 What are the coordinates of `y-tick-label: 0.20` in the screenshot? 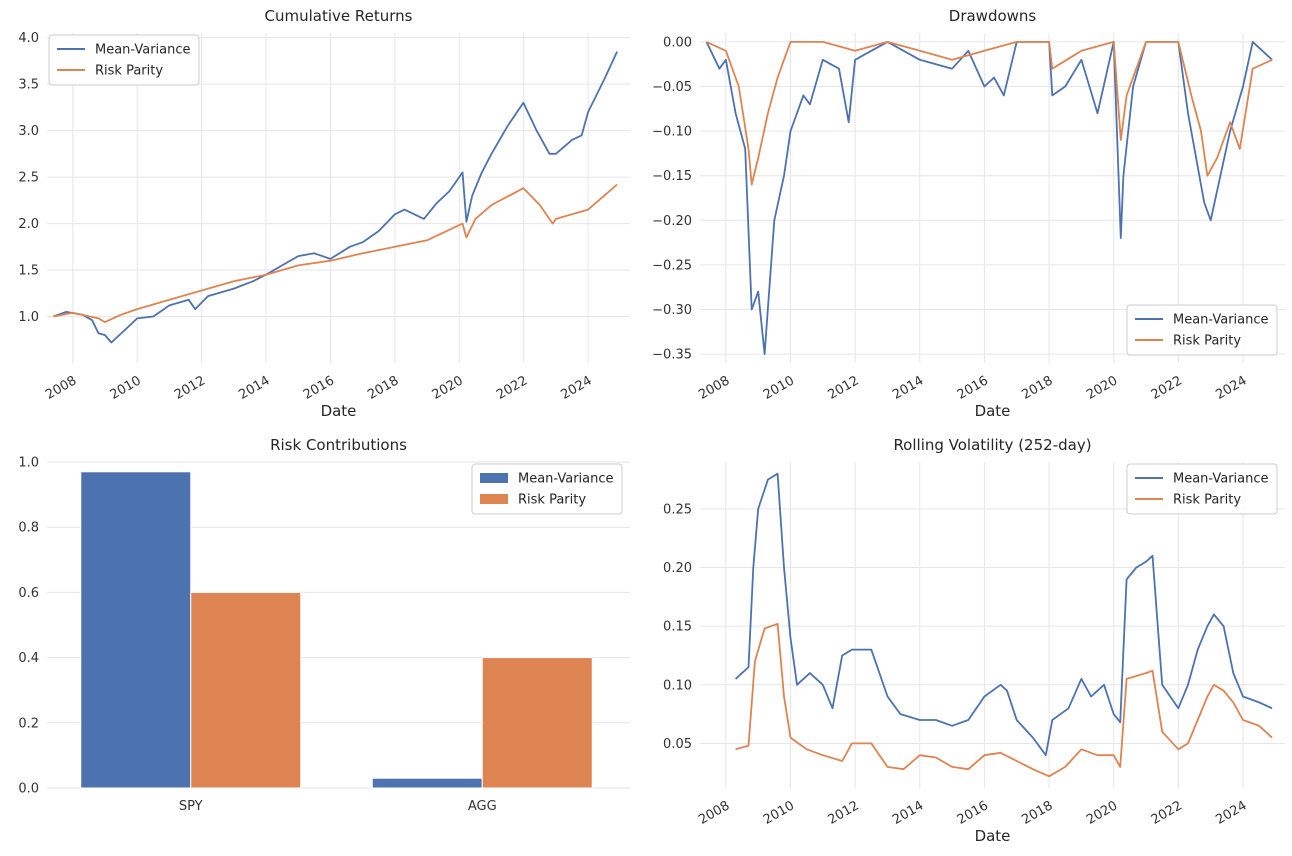 It's located at (677, 568).